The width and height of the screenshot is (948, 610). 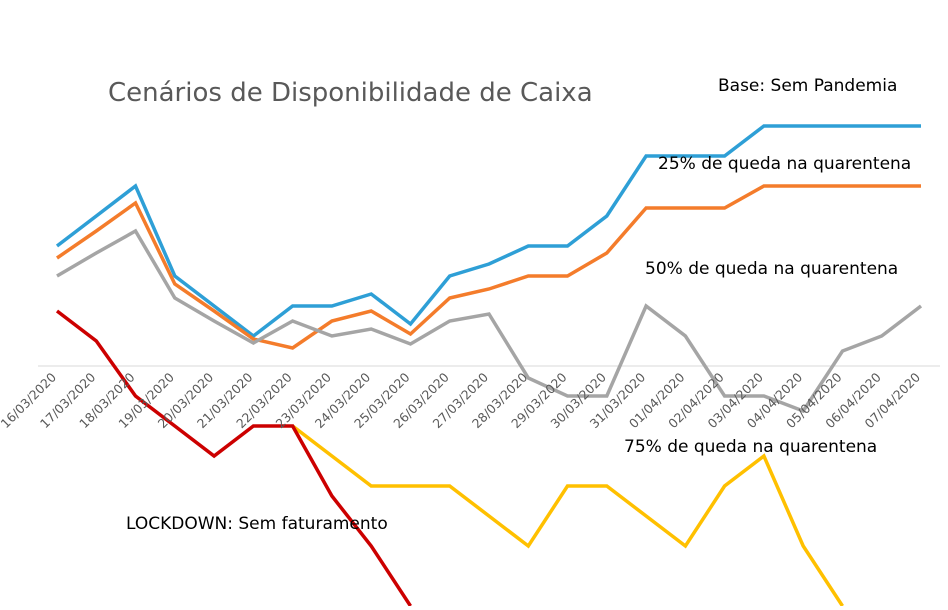 I want to click on chart-title: Cenários de Disponibilidade de Caixa, so click(x=350, y=93).